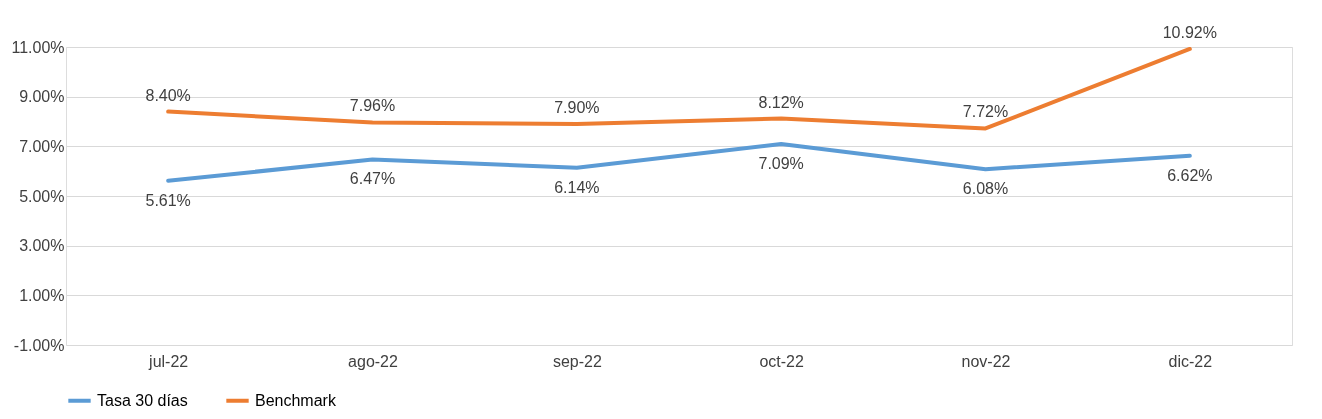 Image resolution: width=1322 pixels, height=419 pixels. Describe the element at coordinates (42, 146) in the screenshot. I see `y-tick-label: 7.00%` at that location.